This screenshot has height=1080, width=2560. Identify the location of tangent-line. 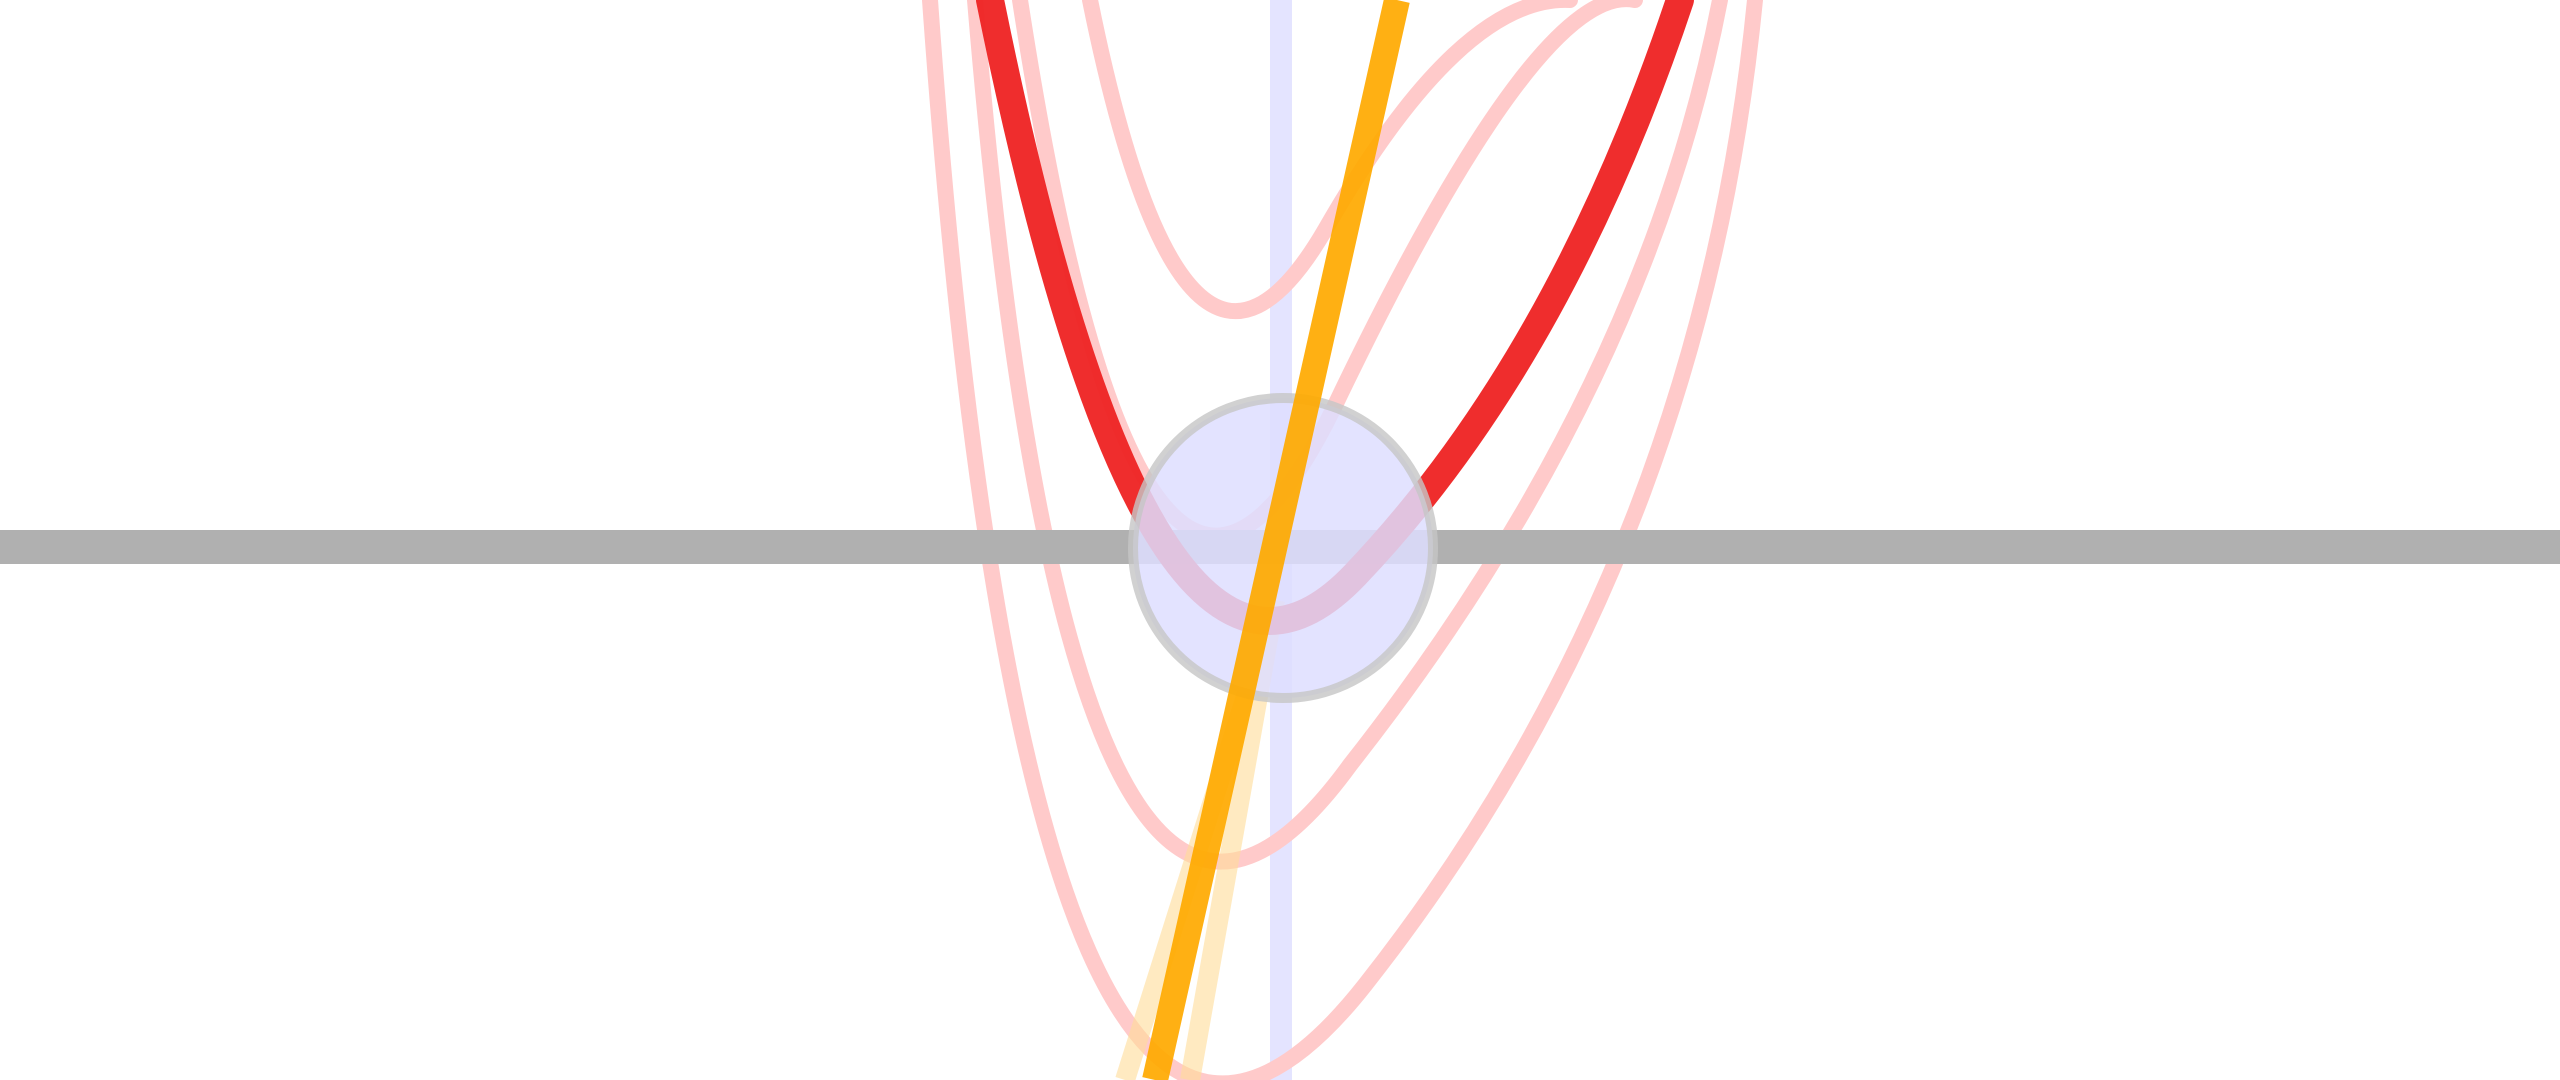
(1276, 540).